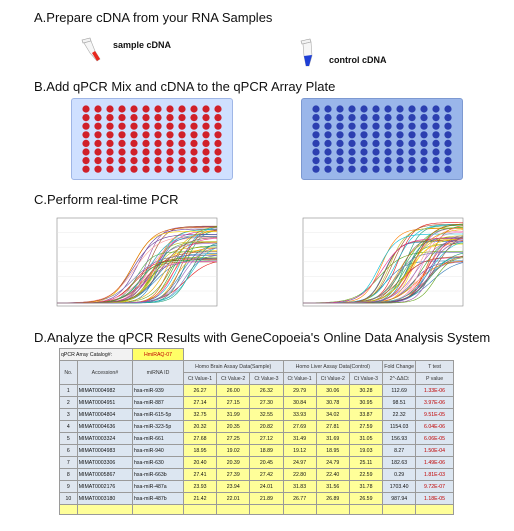 The image size is (514, 531). What do you see at coordinates (333, 366) in the screenshot?
I see `control-group-header: Homo Liver Assay Data(Control)` at bounding box center [333, 366].